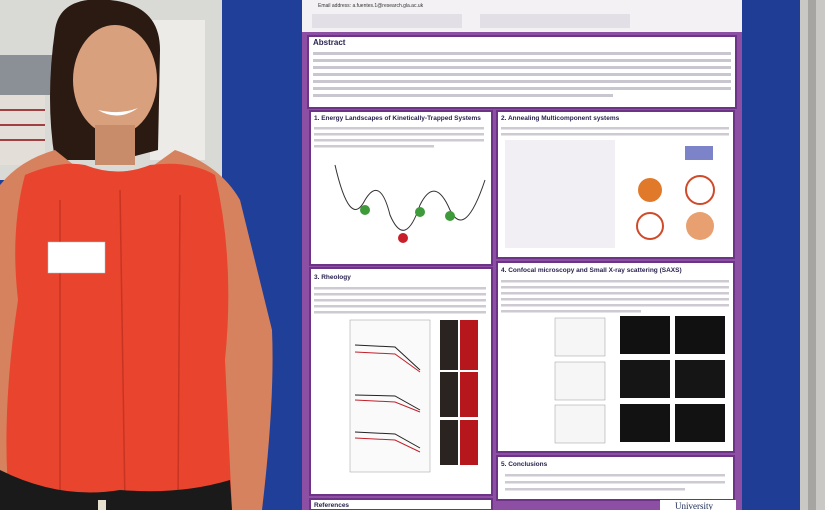  Describe the element at coordinates (771, 255) in the screenshot. I see `right-board` at that location.